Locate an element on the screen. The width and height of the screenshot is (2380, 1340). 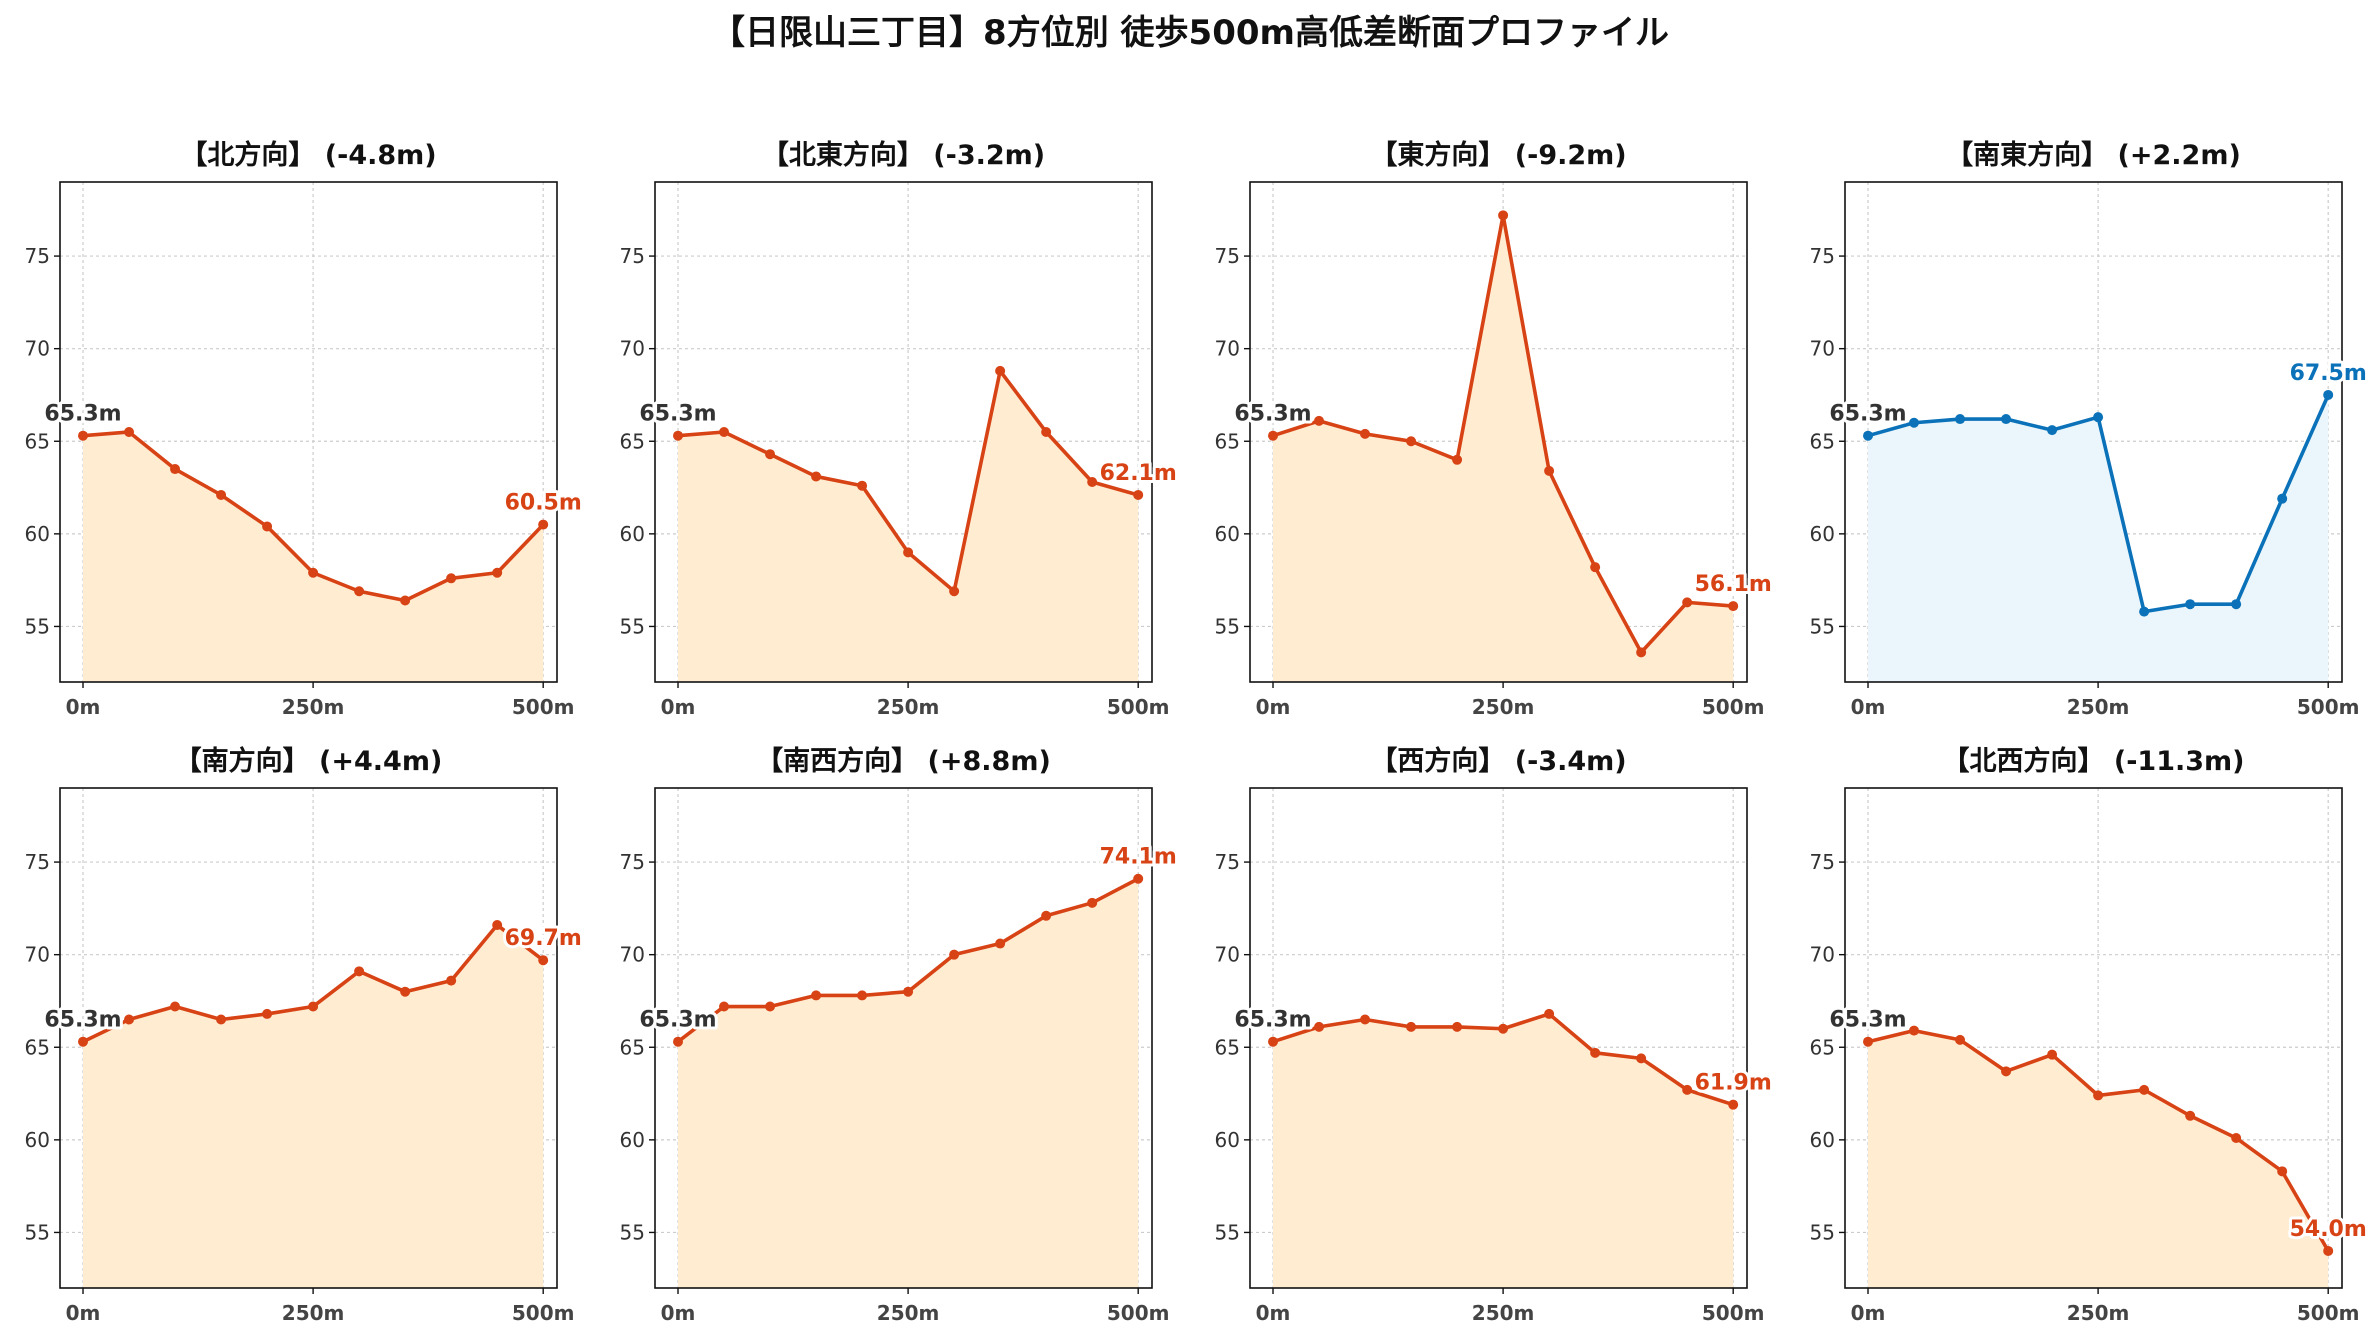
end-value-label: 60.5m is located at coordinates (543, 503).